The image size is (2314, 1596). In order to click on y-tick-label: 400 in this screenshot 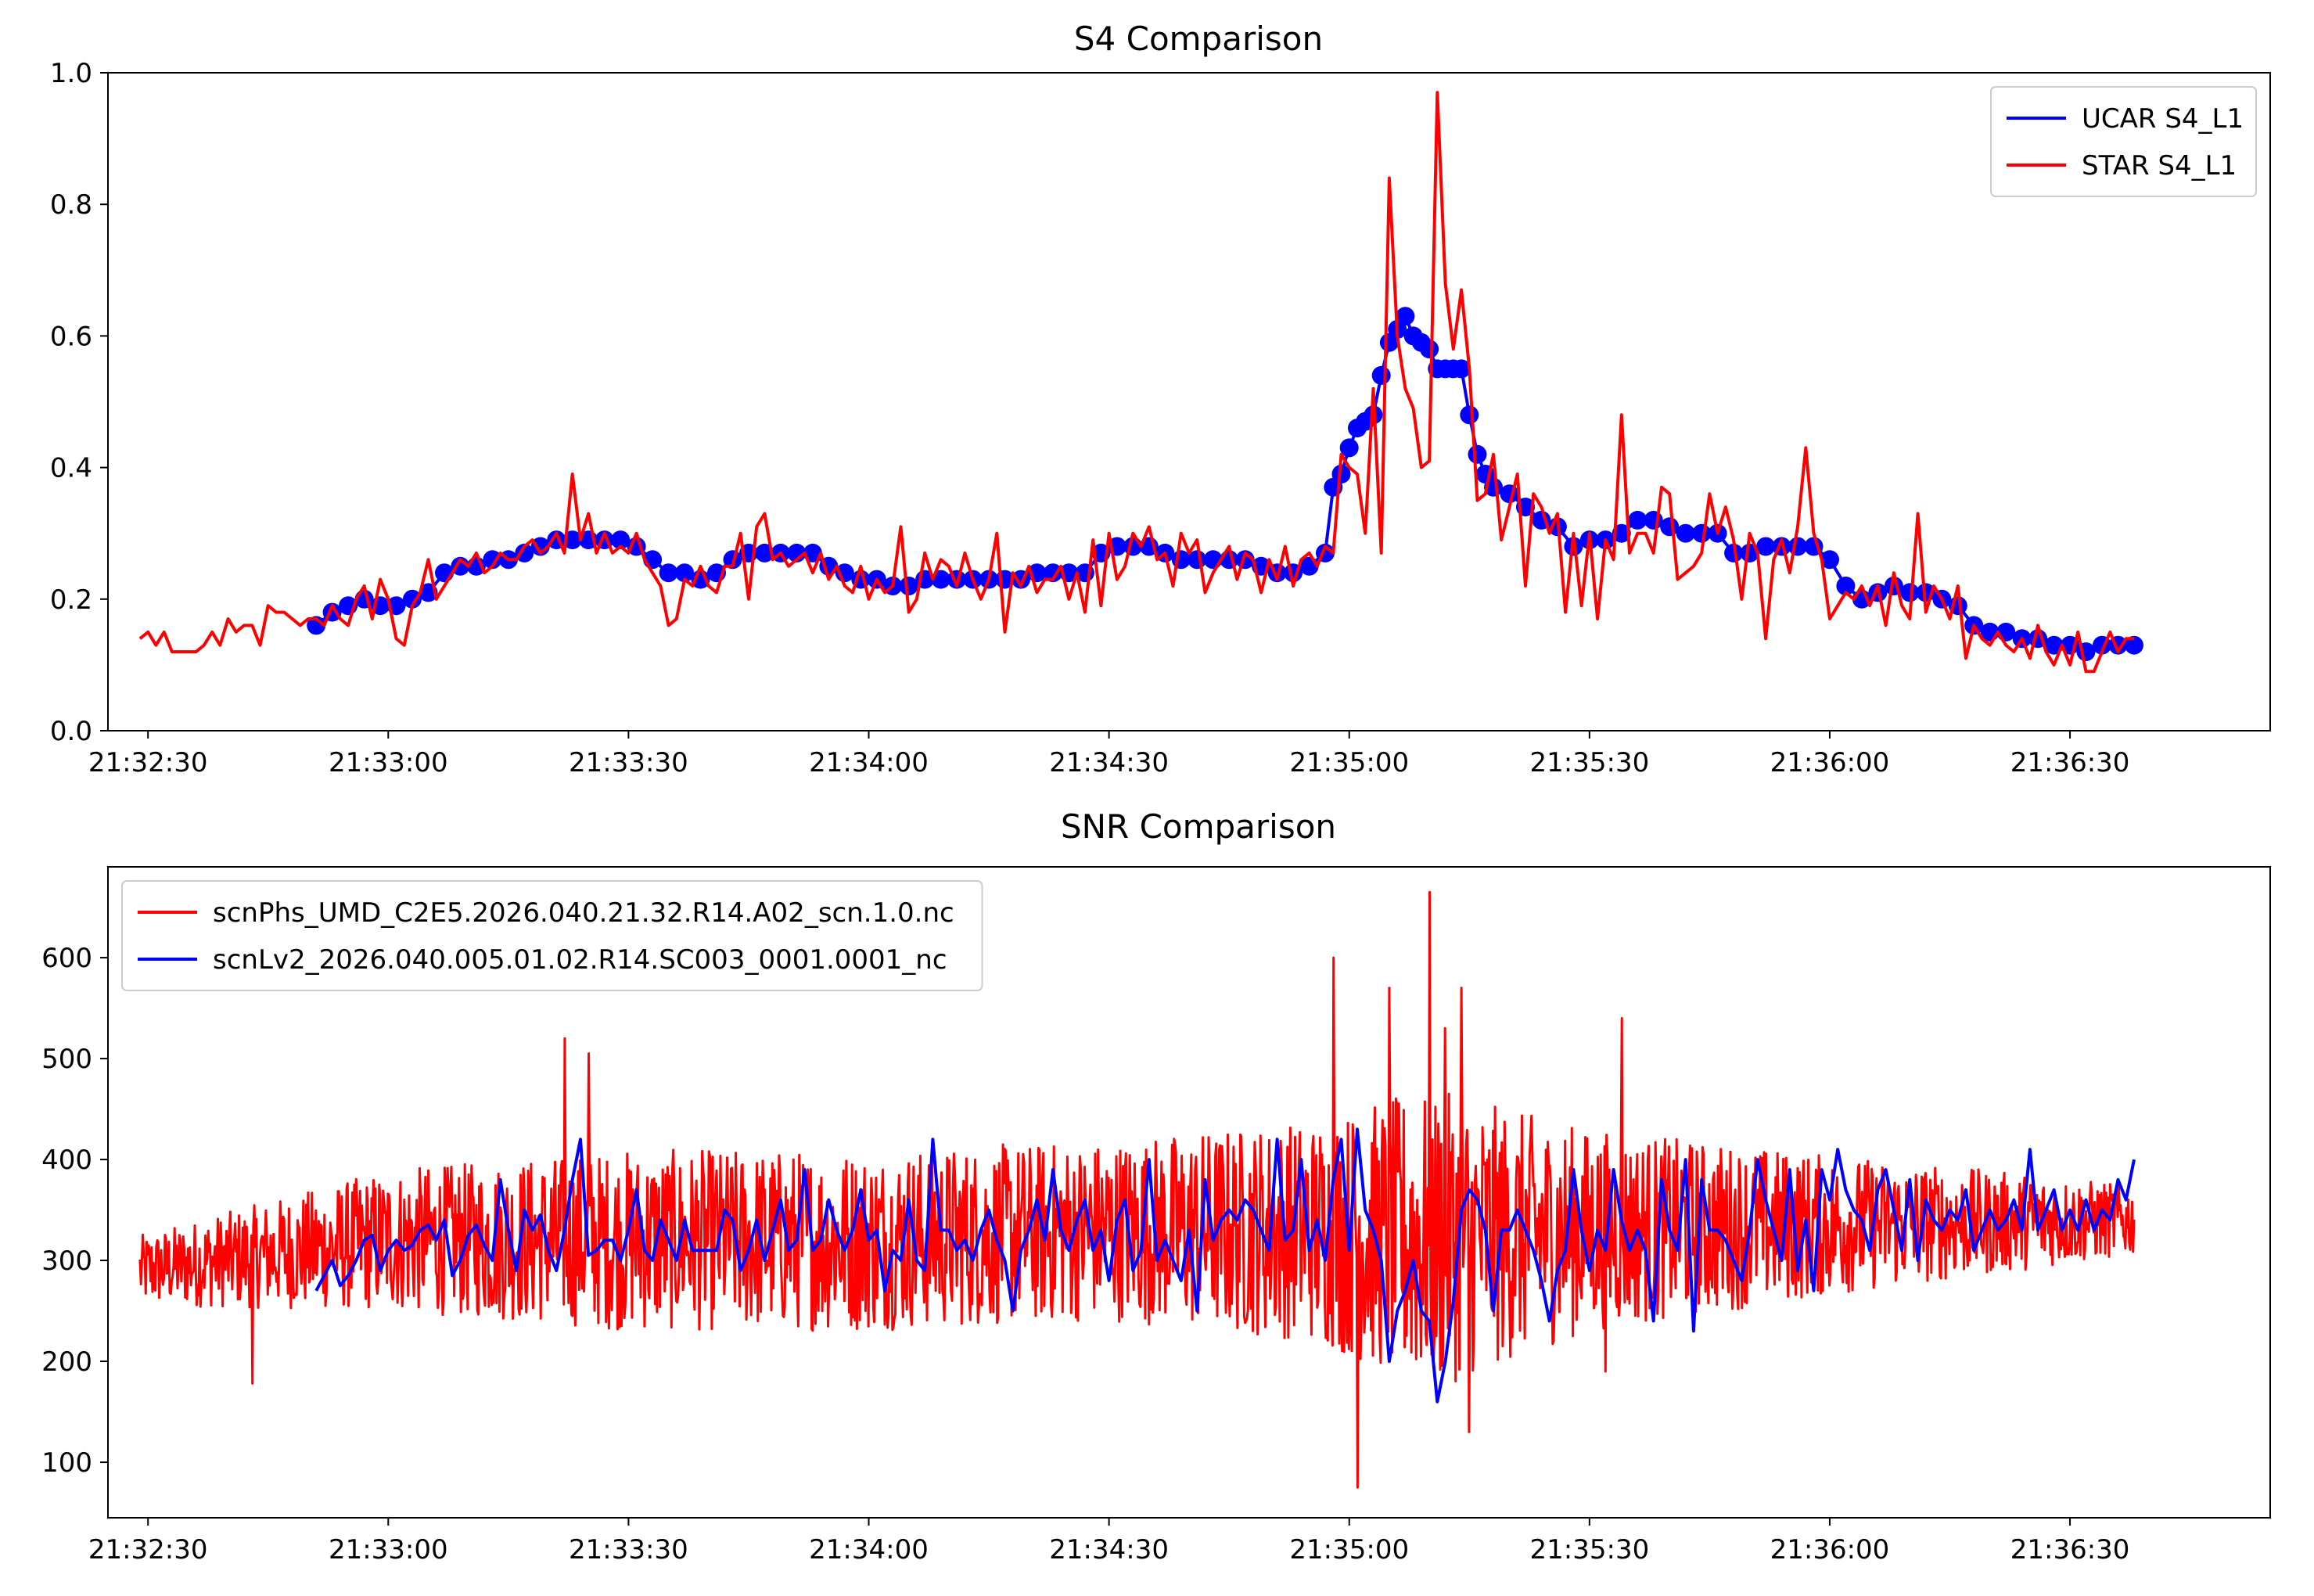, I will do `click(67, 1160)`.